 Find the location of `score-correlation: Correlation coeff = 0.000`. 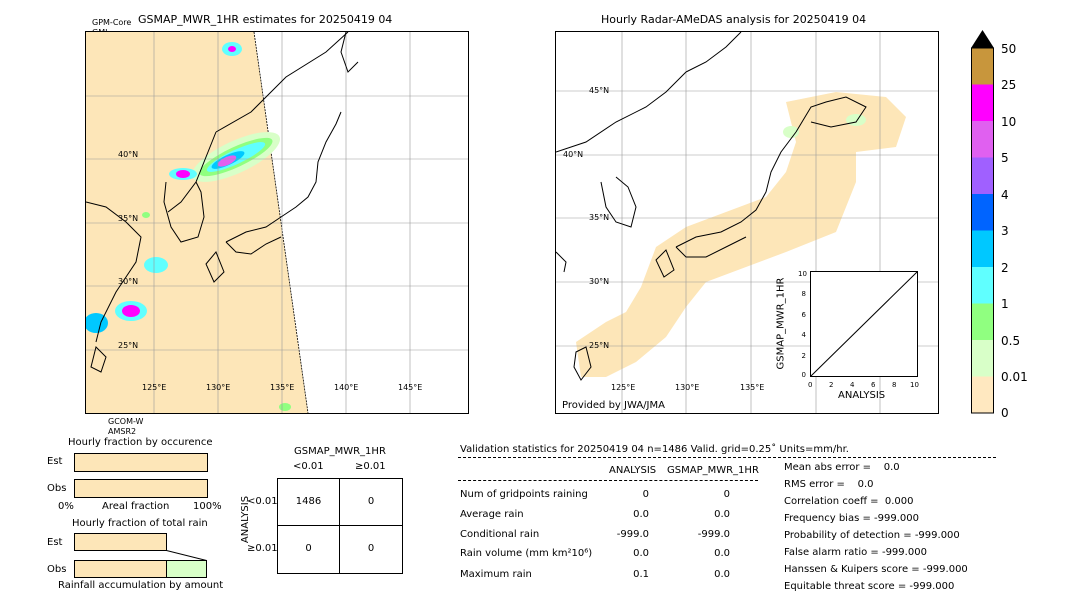

score-correlation: Correlation coeff = 0.000 is located at coordinates (849, 501).